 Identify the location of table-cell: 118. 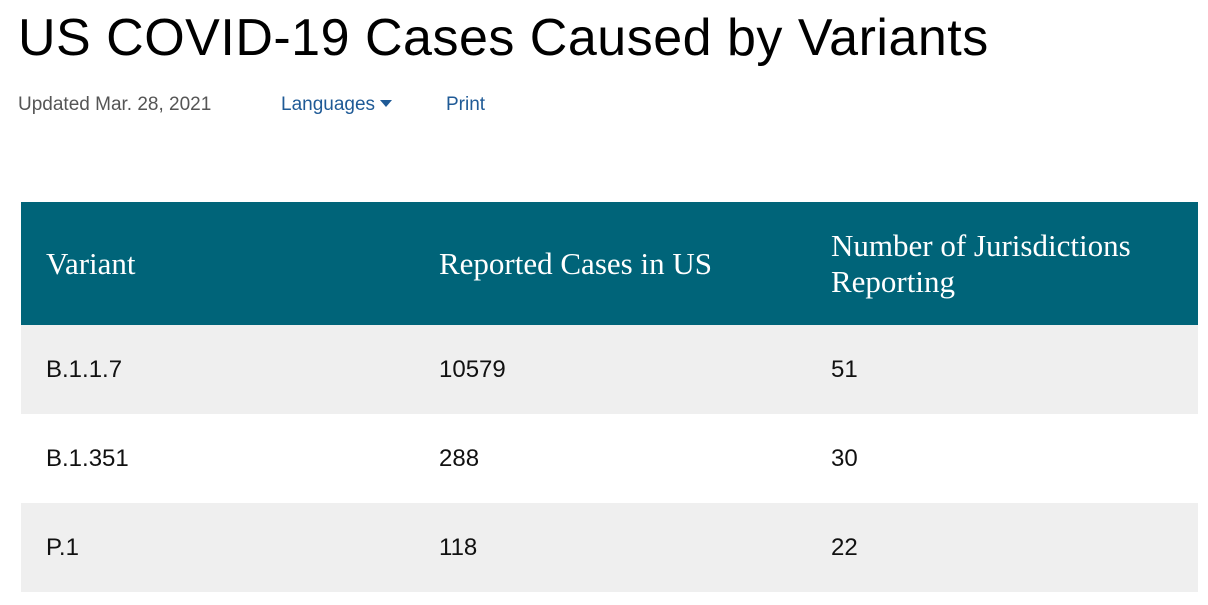
(610, 547).